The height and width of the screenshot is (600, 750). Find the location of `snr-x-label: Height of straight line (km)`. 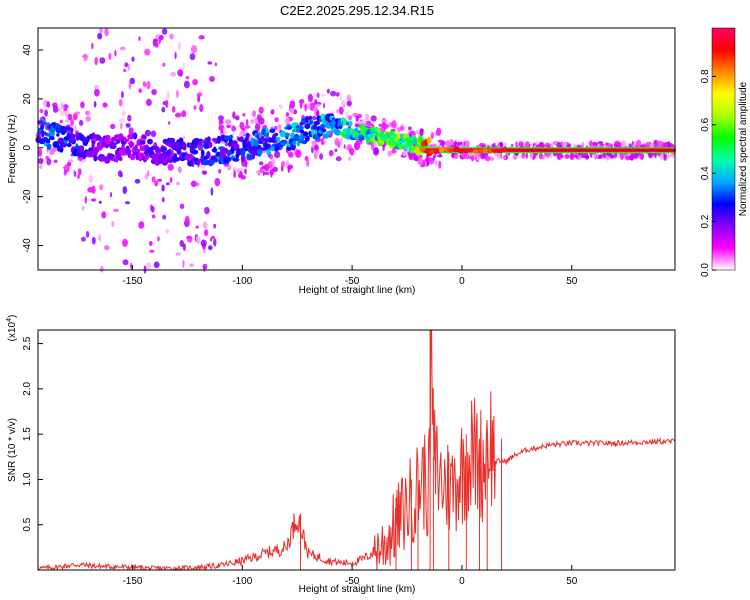

snr-x-label: Height of straight line (km) is located at coordinates (357, 589).